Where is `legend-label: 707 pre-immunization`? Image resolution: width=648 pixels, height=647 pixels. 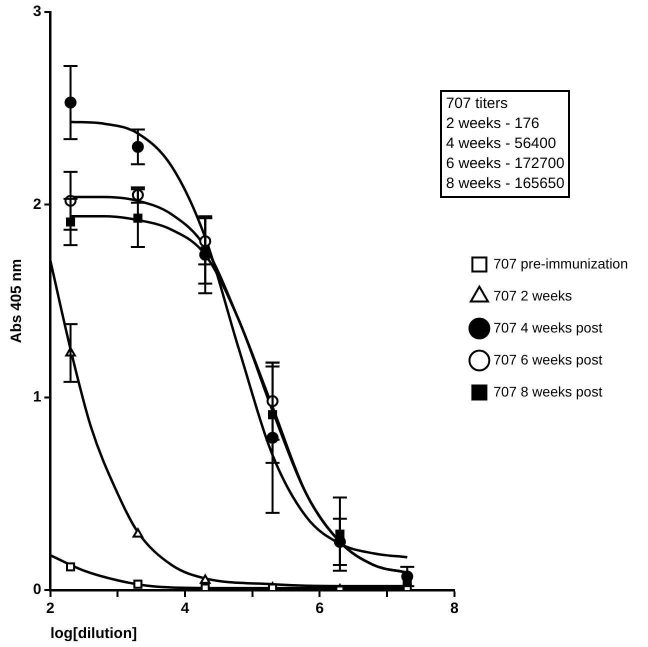
legend-label: 707 pre-immunization is located at coordinates (560, 263).